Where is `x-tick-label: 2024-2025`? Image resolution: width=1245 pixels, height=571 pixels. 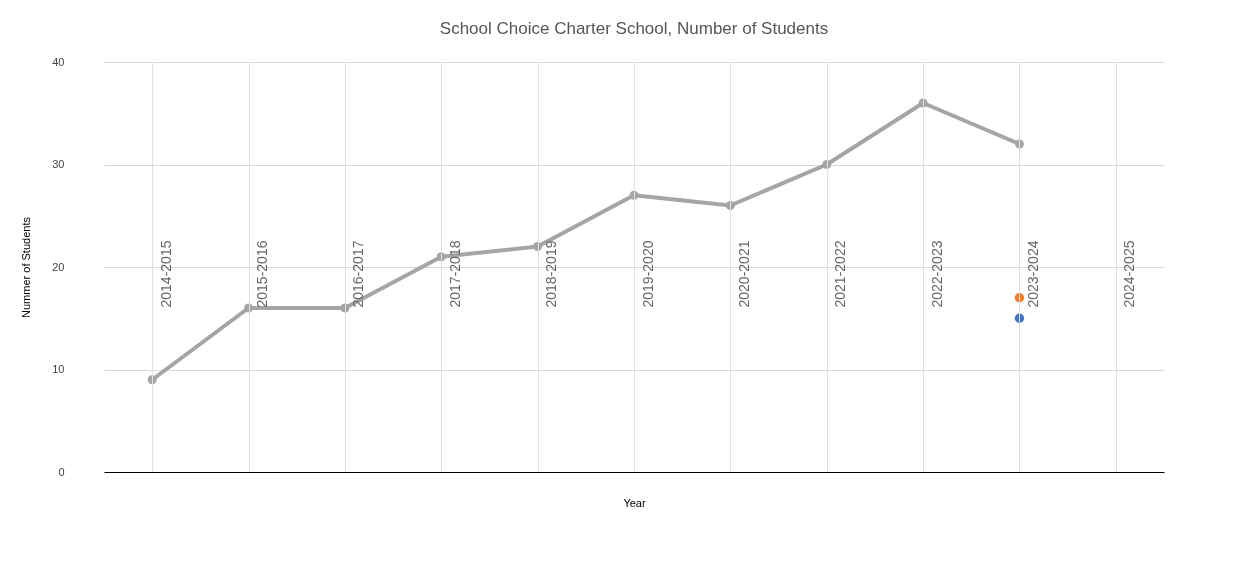
x-tick-label: 2024-2025 is located at coordinates (1129, 274).